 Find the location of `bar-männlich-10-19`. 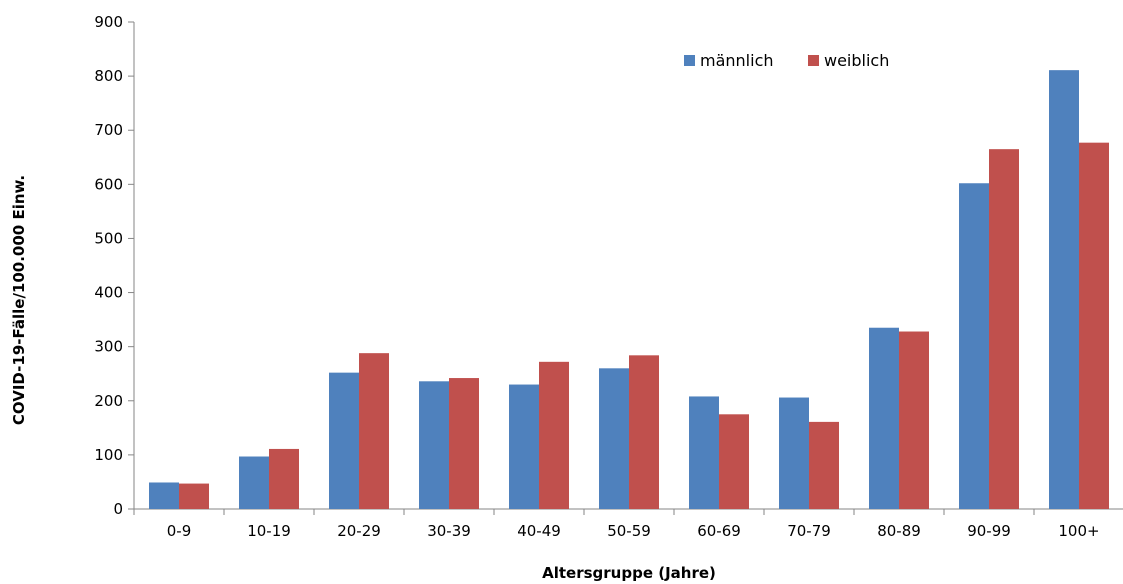

bar-männlich-10-19 is located at coordinates (254, 482).